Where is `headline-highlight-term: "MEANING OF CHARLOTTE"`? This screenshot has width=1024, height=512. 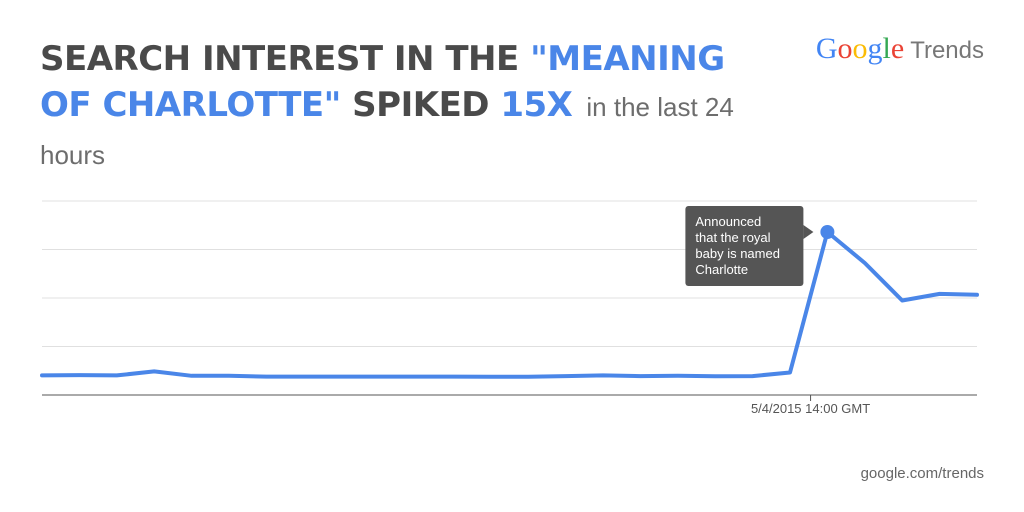 headline-highlight-term: "MEANING OF CHARLOTTE" is located at coordinates (382, 82).